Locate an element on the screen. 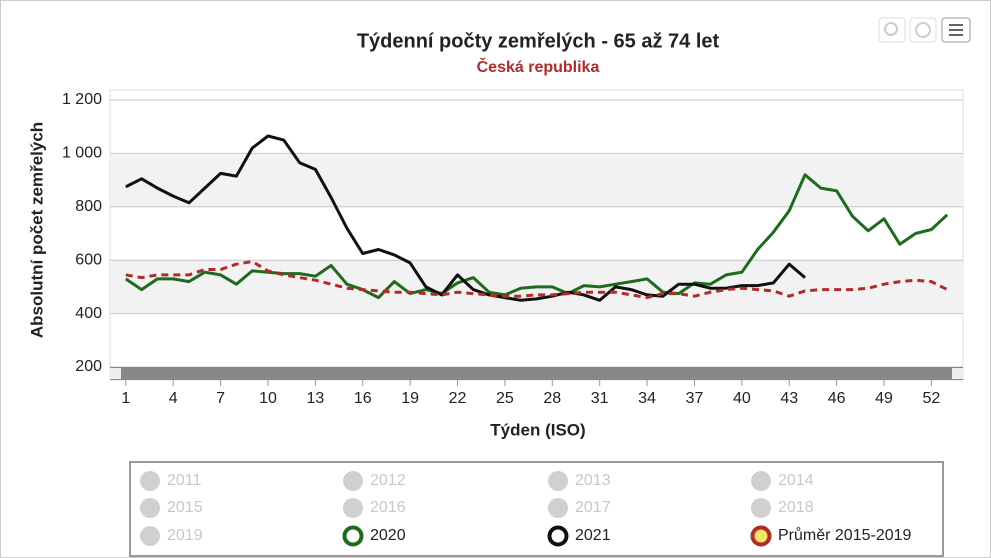 The height and width of the screenshot is (558, 991). x-tick-label: 34 is located at coordinates (647, 398).